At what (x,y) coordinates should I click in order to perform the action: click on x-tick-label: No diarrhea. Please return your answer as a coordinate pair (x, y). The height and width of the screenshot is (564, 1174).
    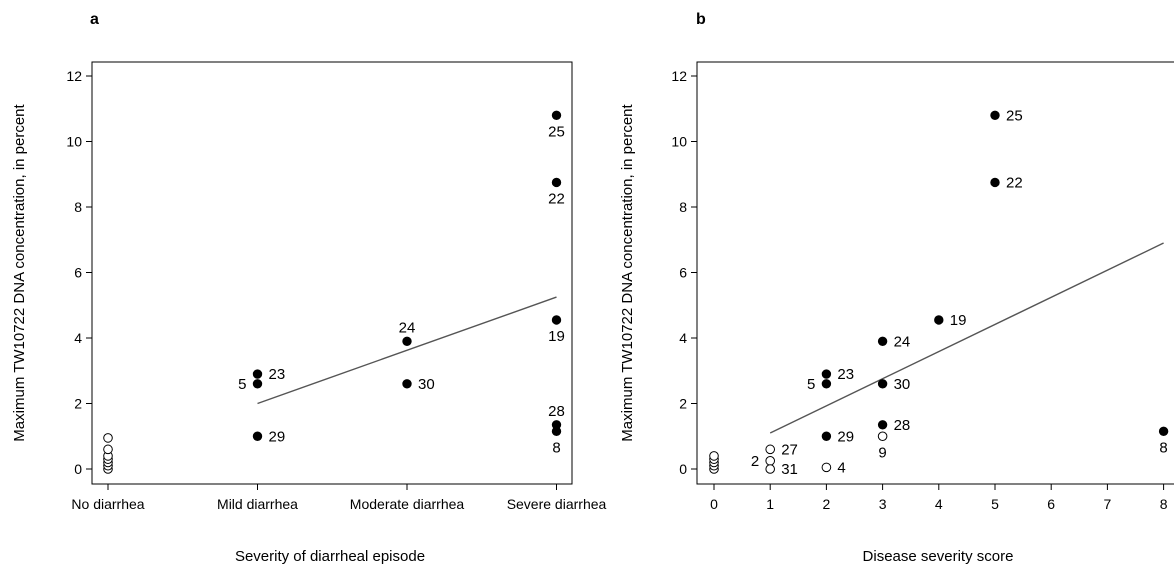
    Looking at the image, I should click on (107, 504).